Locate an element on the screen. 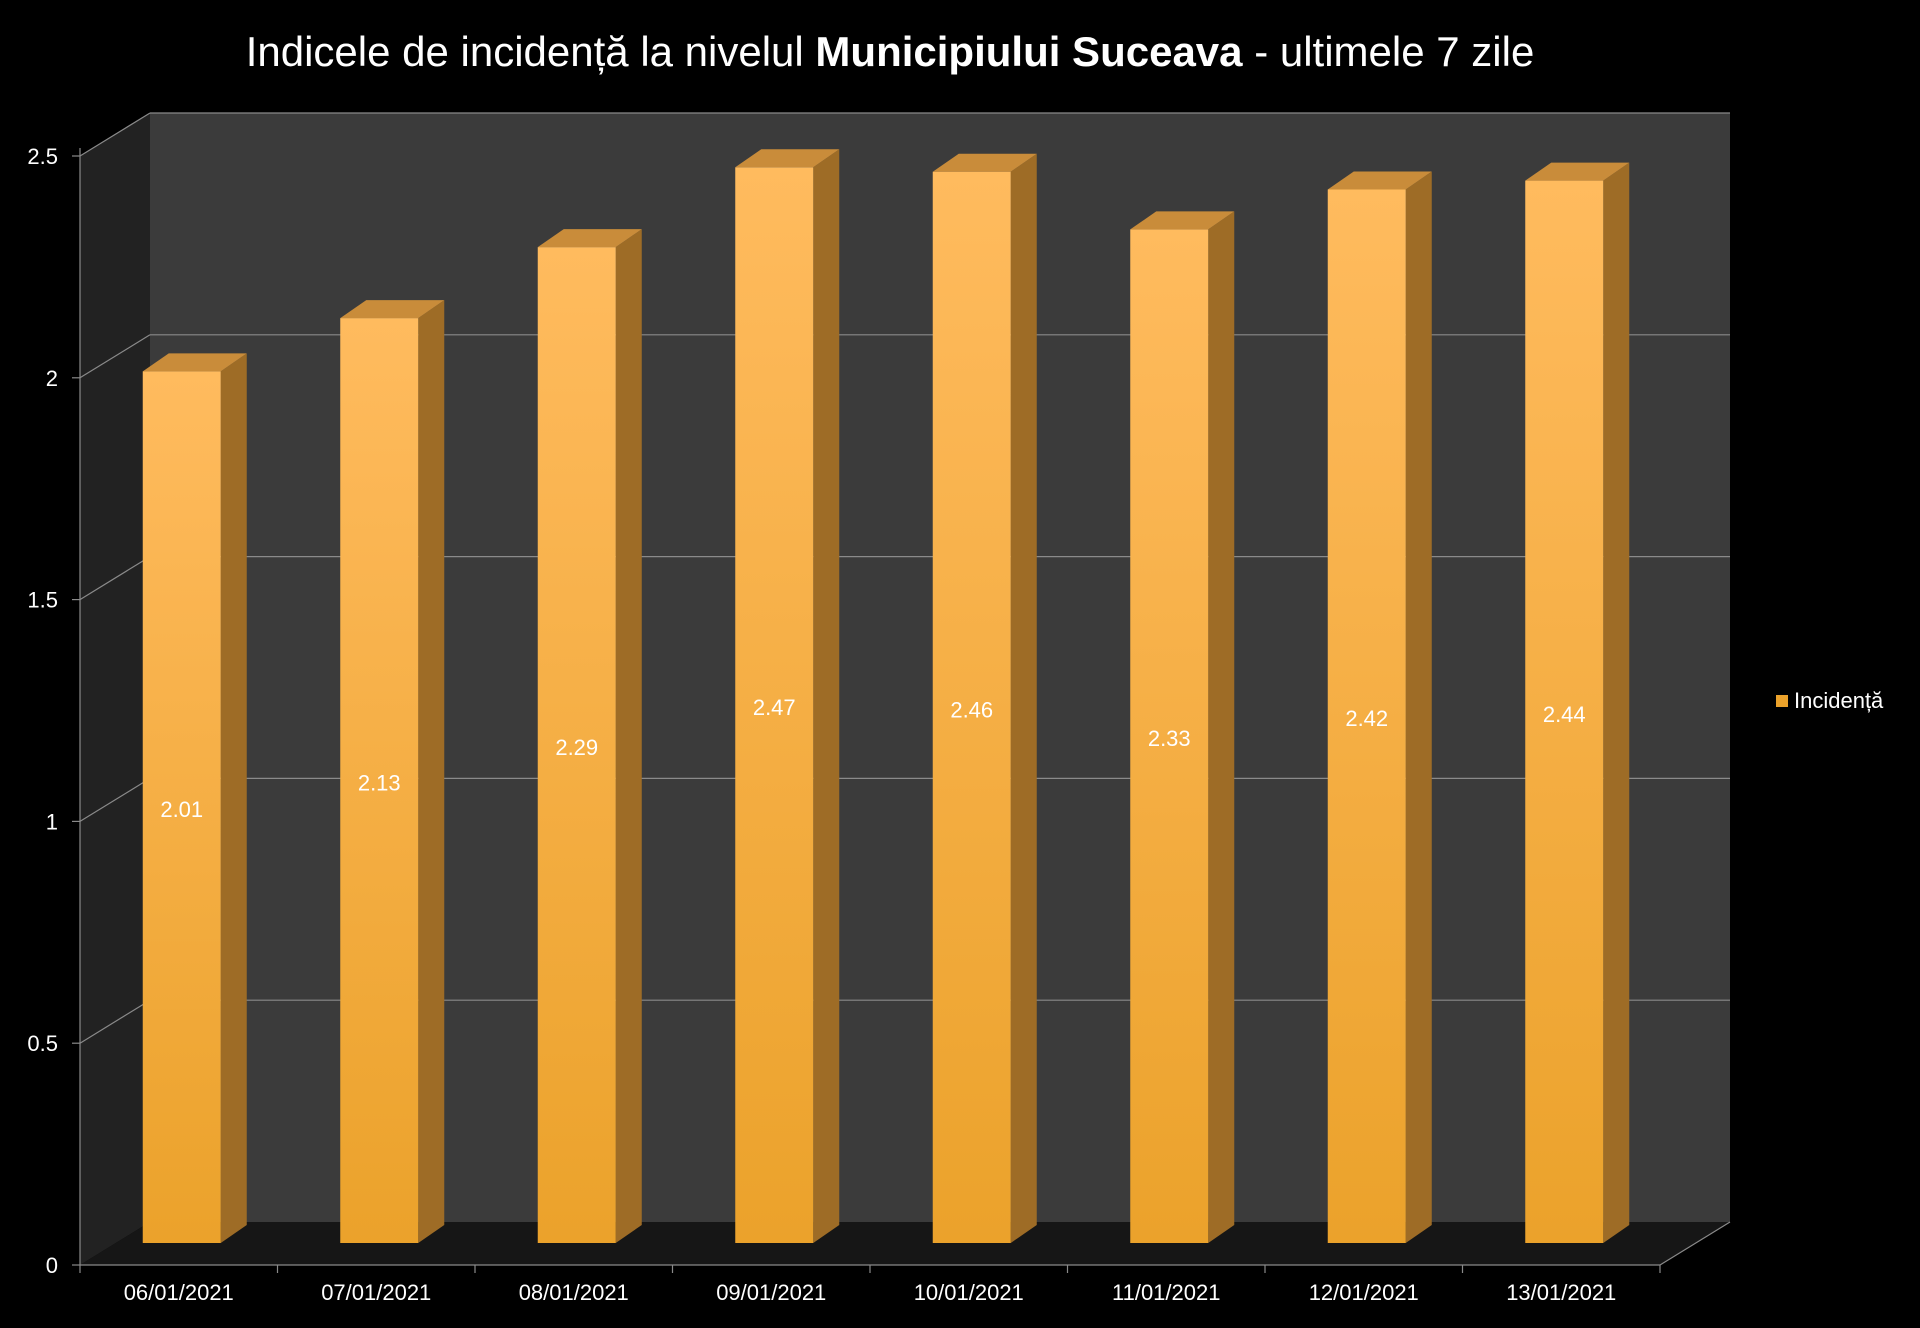 The width and height of the screenshot is (1920, 1328). data-label: 2.01 is located at coordinates (181, 809).